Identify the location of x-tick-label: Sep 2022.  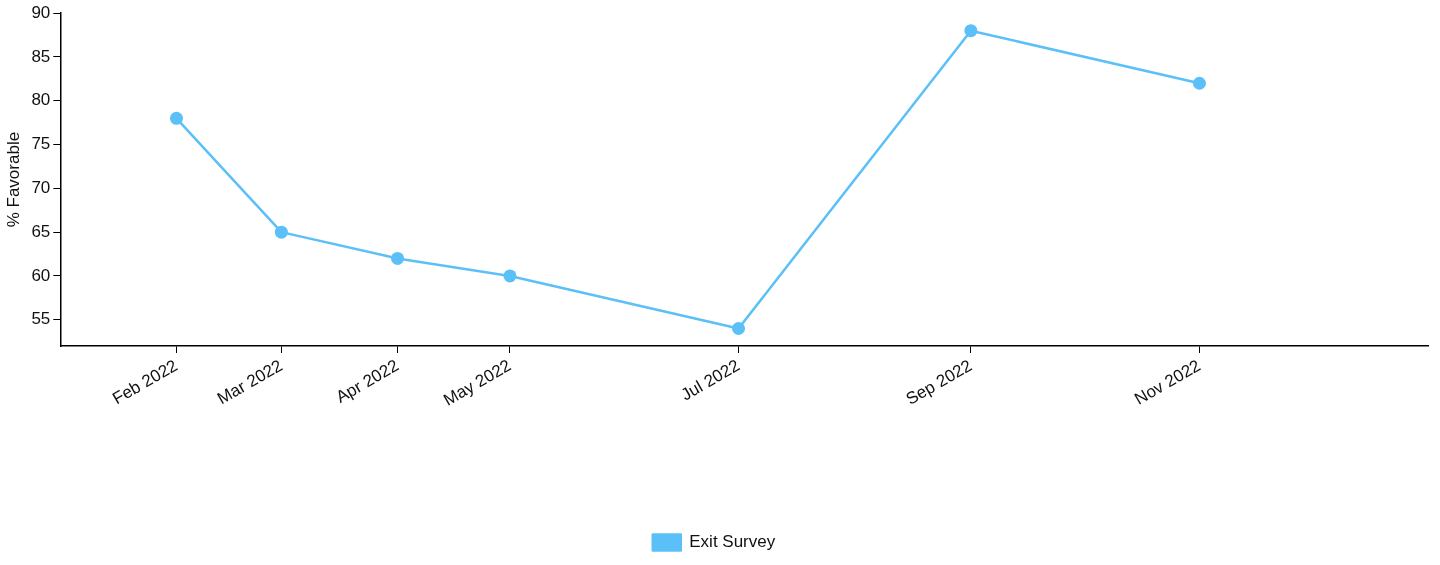
(939, 382).